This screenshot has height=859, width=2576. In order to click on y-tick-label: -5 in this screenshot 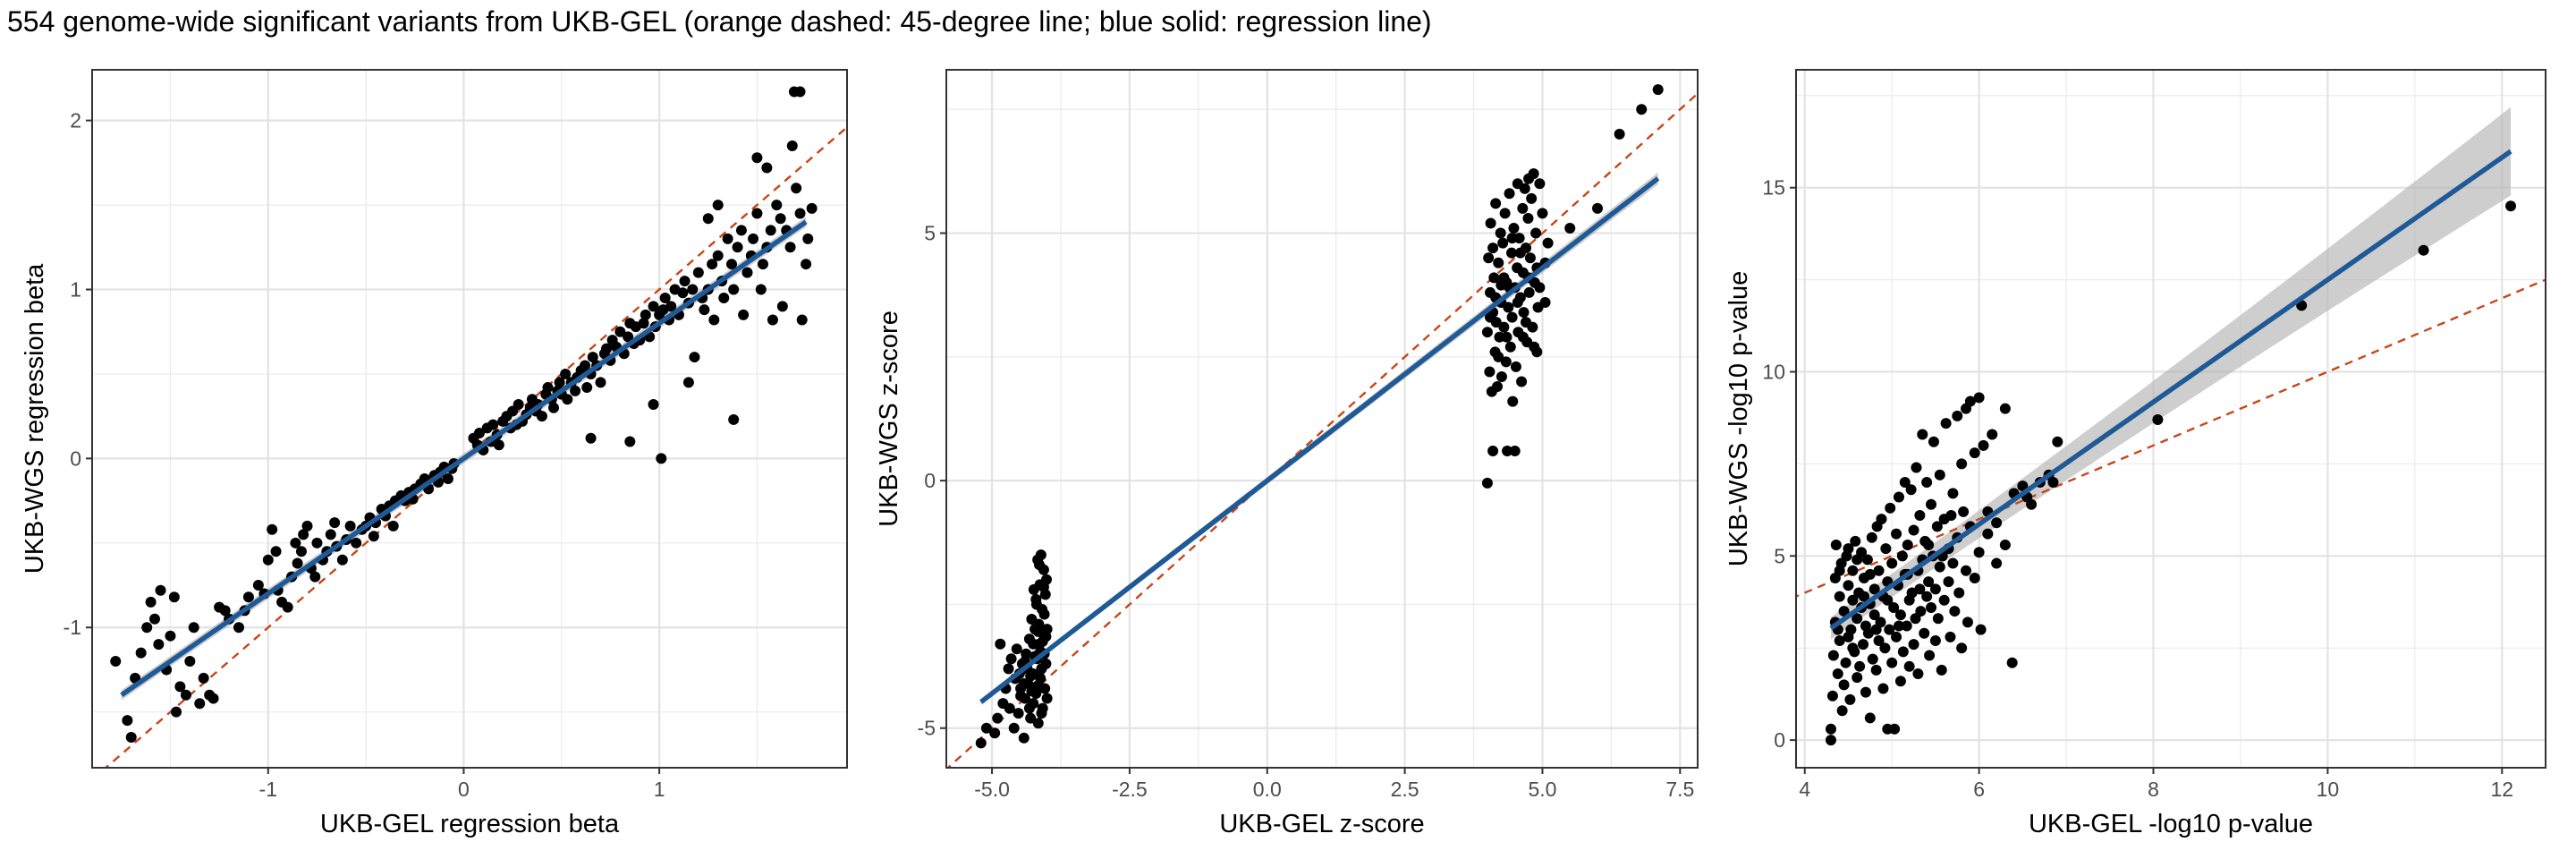, I will do `click(927, 728)`.